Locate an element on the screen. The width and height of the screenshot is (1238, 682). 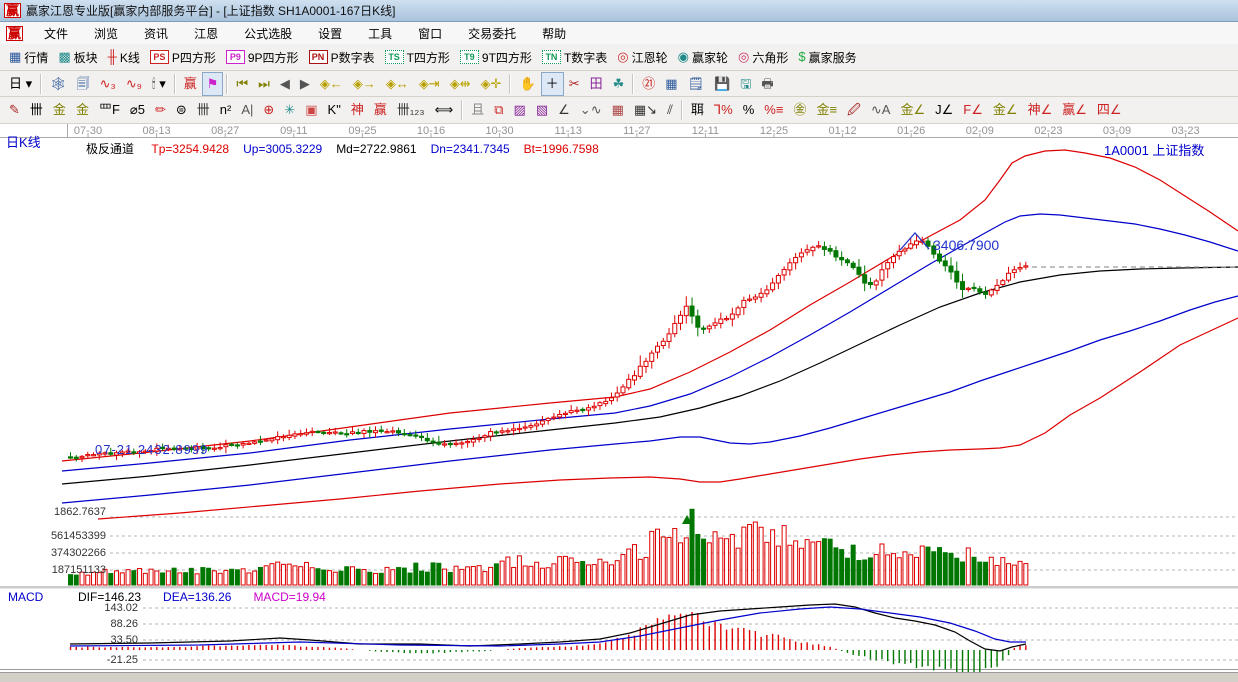
angle-rays-button: ∠ is located at coordinates (564, 110).